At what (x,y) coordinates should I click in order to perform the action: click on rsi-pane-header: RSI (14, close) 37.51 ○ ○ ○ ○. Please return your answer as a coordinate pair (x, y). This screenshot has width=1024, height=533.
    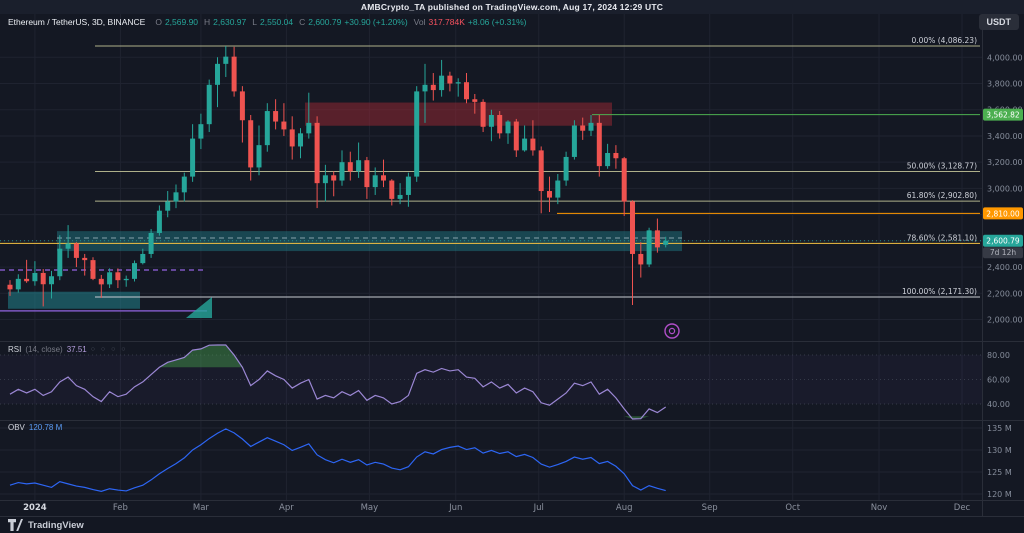
    Looking at the image, I should click on (67, 349).